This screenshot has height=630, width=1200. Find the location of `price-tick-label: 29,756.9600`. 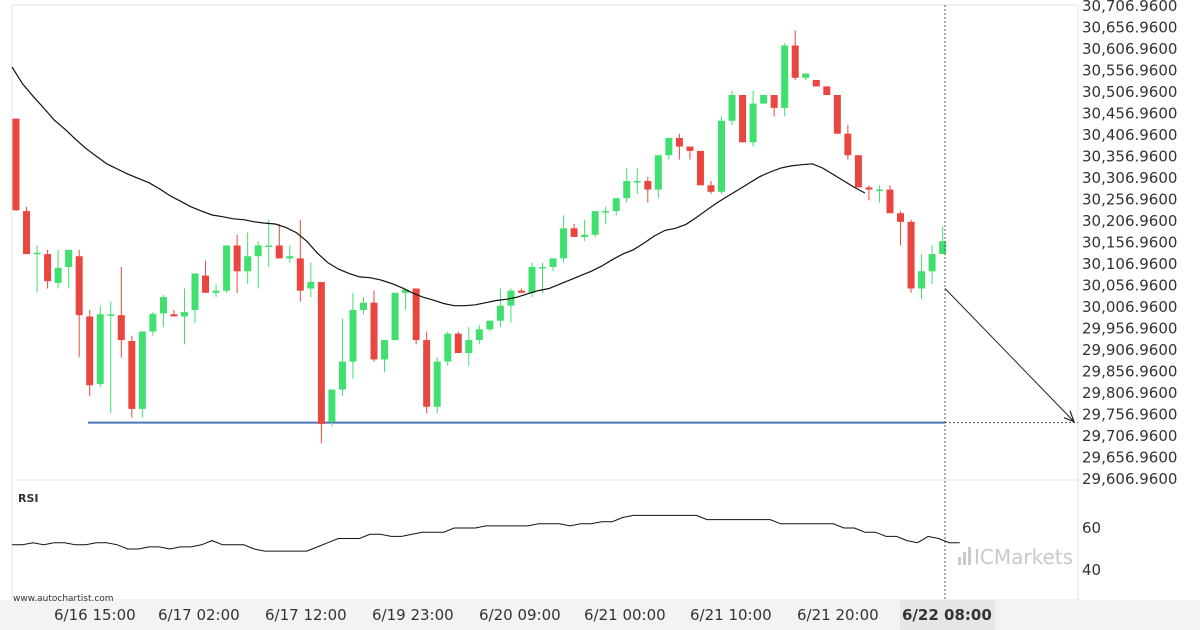

price-tick-label: 29,756.9600 is located at coordinates (1129, 415).